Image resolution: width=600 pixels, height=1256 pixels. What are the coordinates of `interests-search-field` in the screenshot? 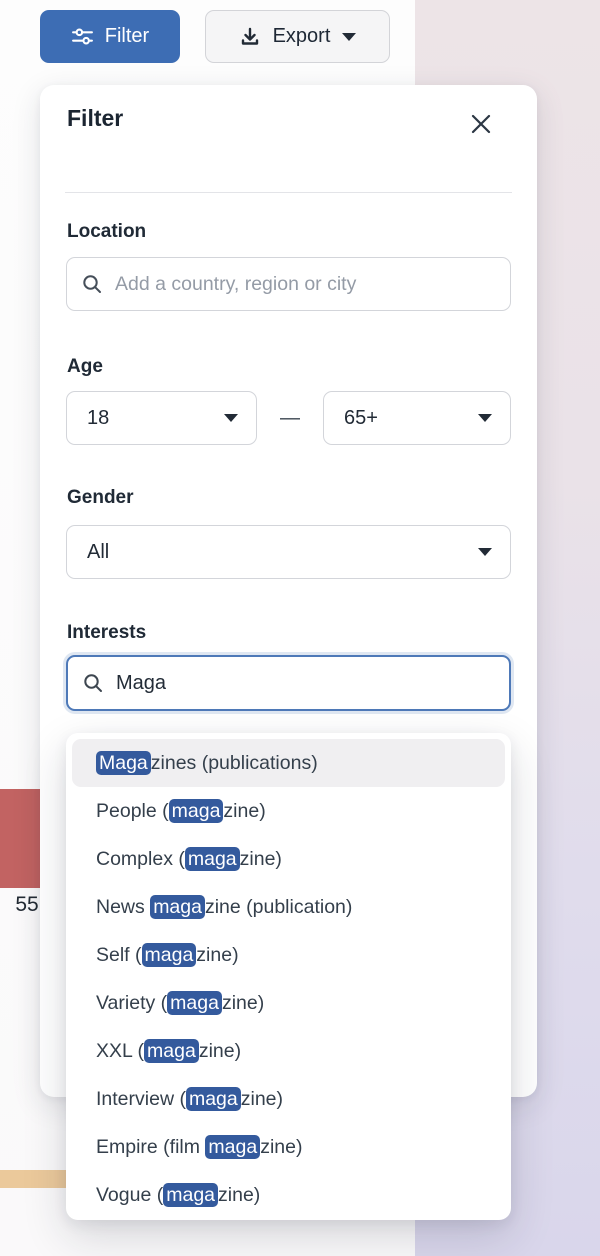 It's located at (288, 683).